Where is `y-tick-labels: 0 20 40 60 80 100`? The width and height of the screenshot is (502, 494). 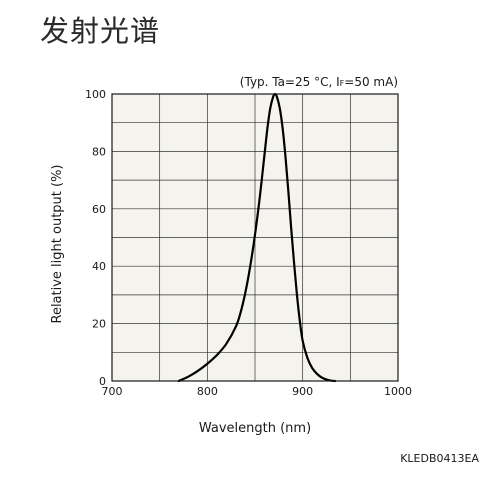
y-tick-labels: 0 20 40 60 80 100 is located at coordinates (95, 238).